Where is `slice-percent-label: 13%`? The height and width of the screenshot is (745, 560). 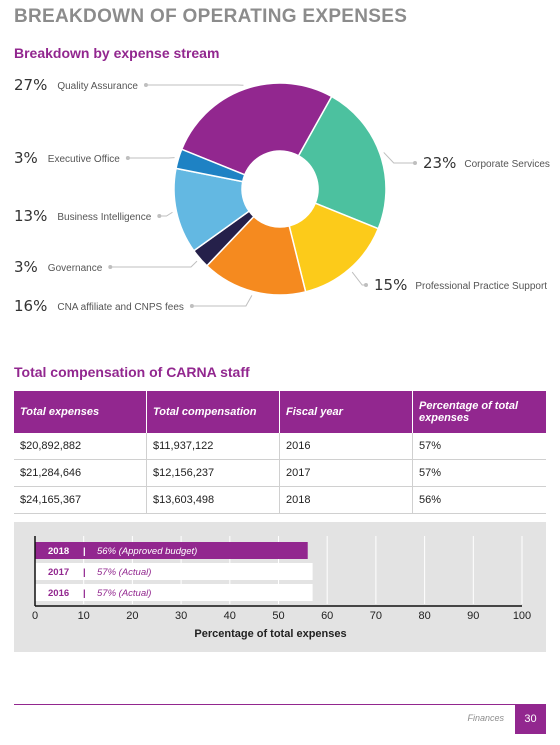
slice-percent-label: 13% is located at coordinates (30, 216).